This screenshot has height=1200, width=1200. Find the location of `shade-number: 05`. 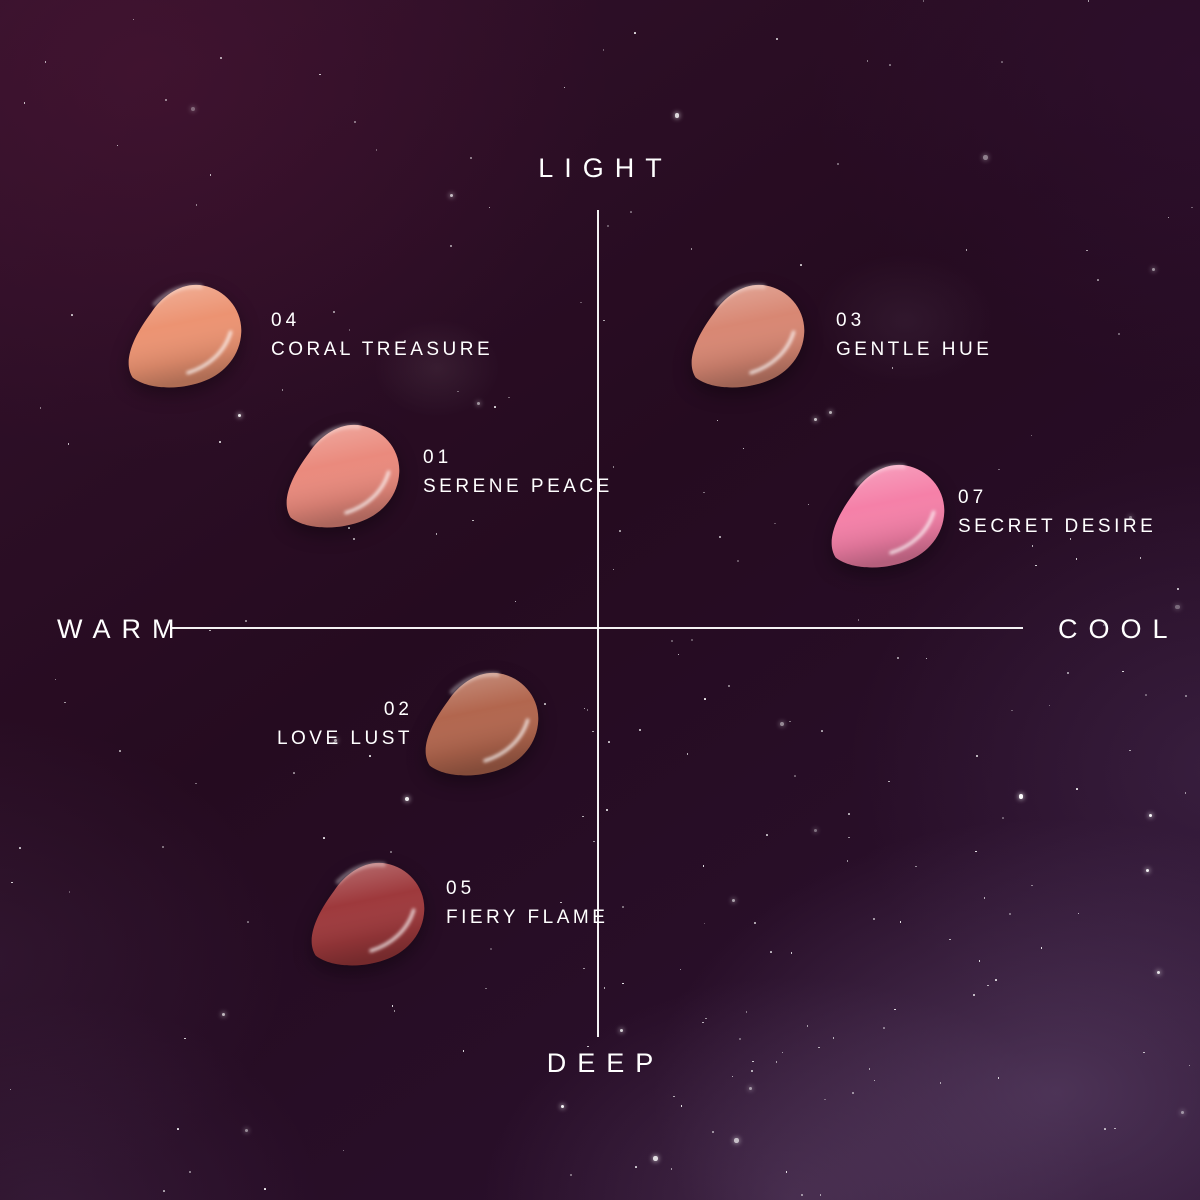

shade-number: 05 is located at coordinates (461, 888).